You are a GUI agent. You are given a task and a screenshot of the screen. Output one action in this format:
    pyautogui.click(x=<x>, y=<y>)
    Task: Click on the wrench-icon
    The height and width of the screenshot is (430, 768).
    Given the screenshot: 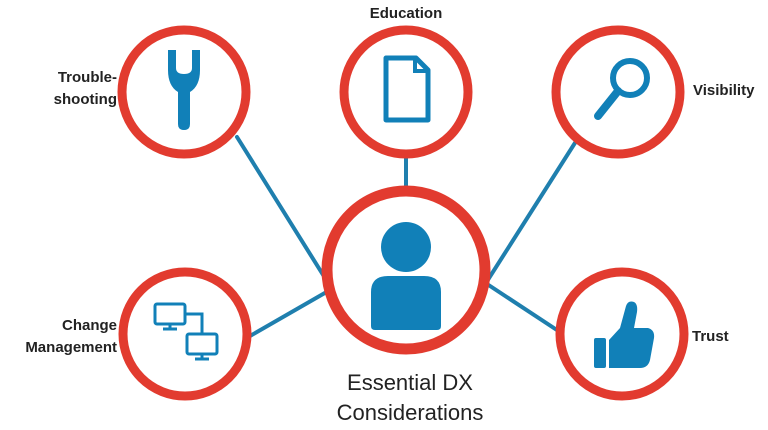 What is the action you would take?
    pyautogui.click(x=184, y=90)
    